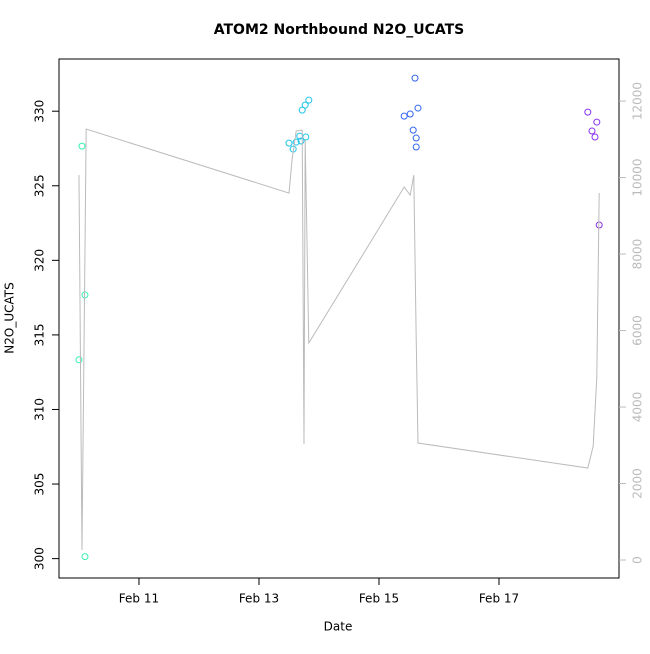  Describe the element at coordinates (40, 409) in the screenshot. I see `y-tick-label: 310` at that location.